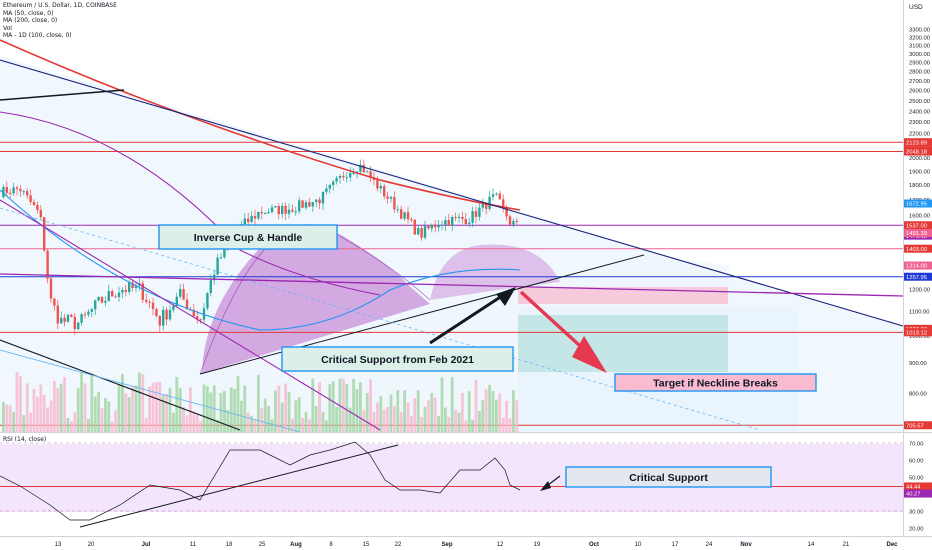  What do you see at coordinates (30, 20) in the screenshot?
I see `indicator-ma200: MA (200, close, 0)` at bounding box center [30, 20].